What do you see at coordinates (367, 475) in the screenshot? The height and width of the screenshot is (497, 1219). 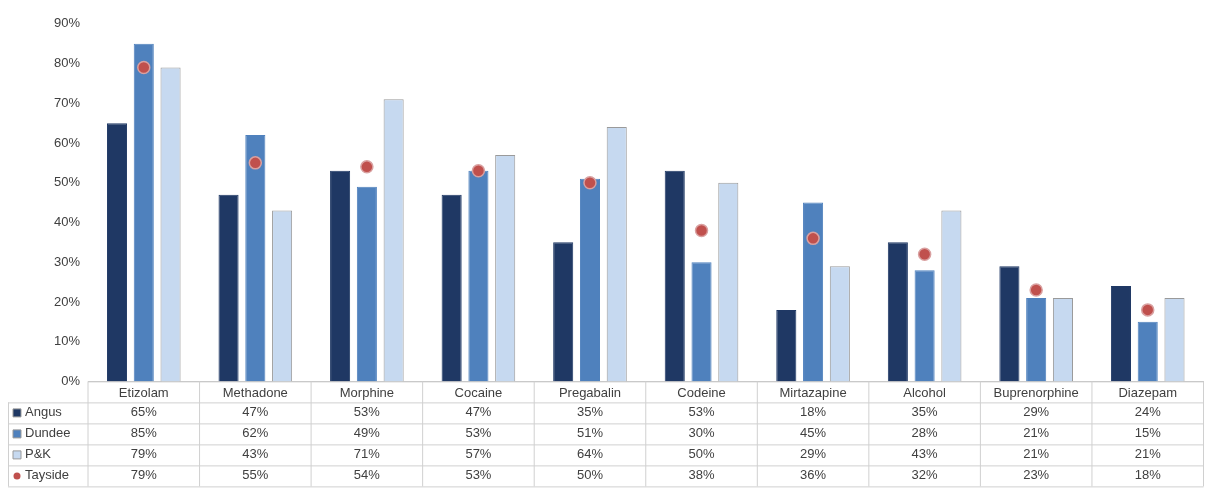 I see `data-label: 54%` at bounding box center [367, 475].